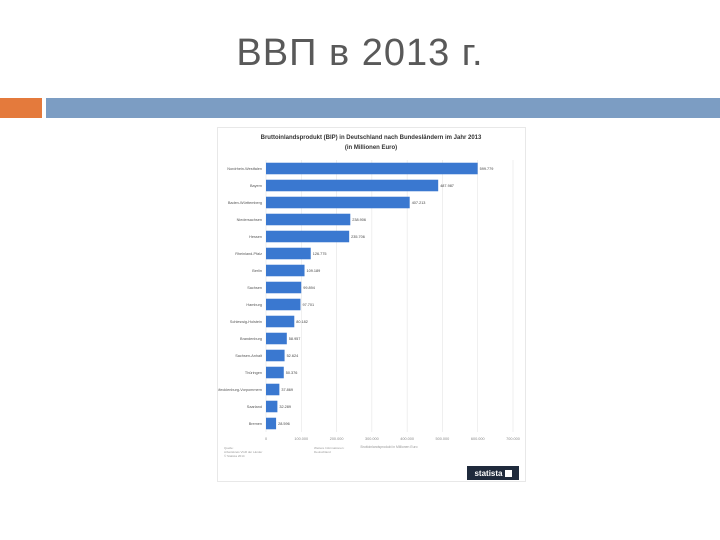 This screenshot has height=540, width=720. Describe the element at coordinates (248, 254) in the screenshot. I see `category-label: Rheinland-Pfalz` at that location.